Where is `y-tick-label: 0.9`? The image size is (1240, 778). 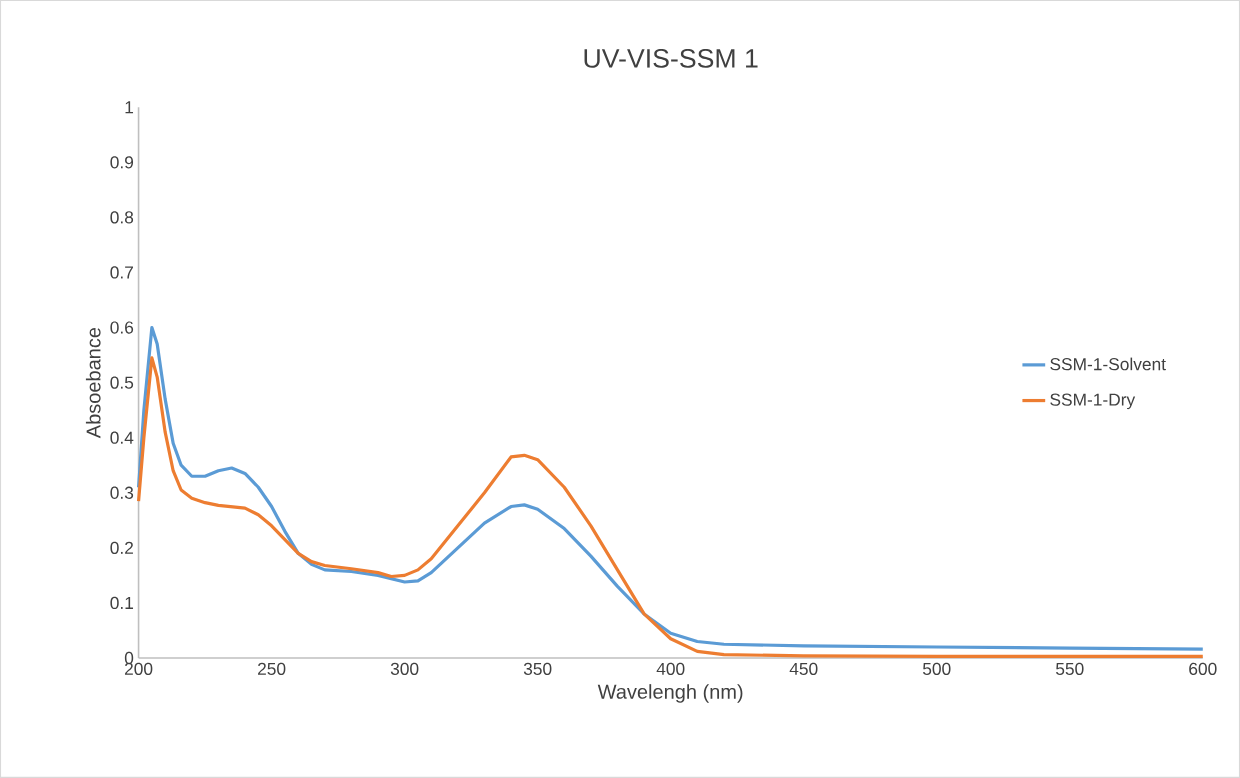 y-tick-label: 0.9 is located at coordinates (122, 162).